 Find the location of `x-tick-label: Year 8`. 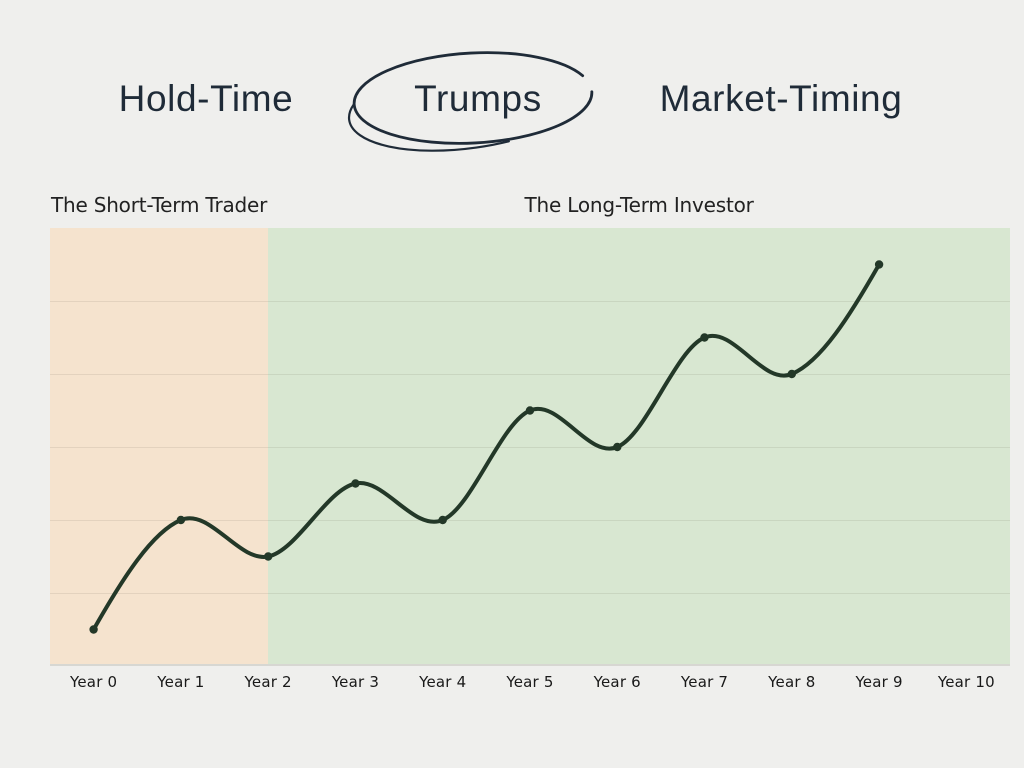

x-tick-label: Year 8 is located at coordinates (792, 682).